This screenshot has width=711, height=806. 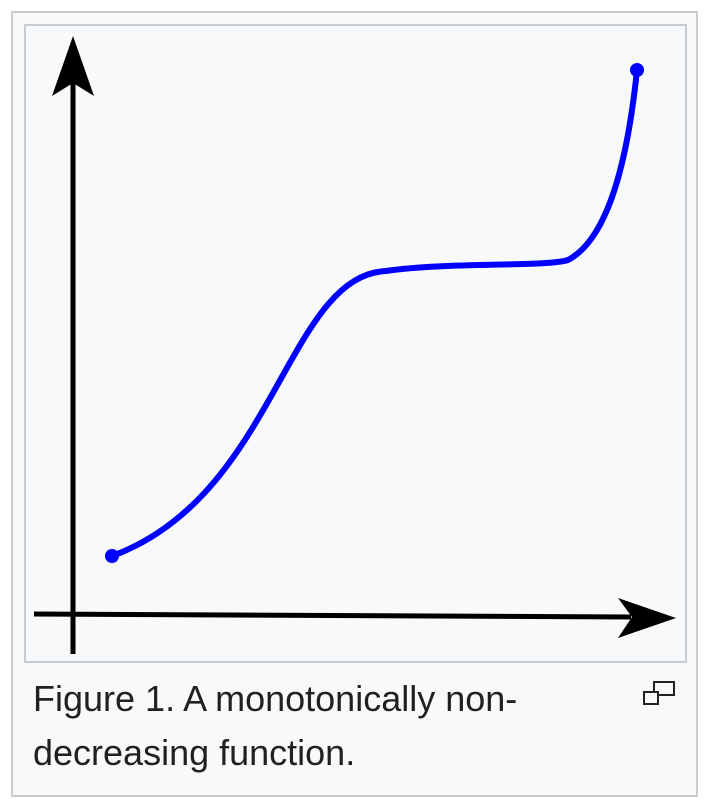 What do you see at coordinates (659, 694) in the screenshot?
I see `magnify-clip-icon` at bounding box center [659, 694].